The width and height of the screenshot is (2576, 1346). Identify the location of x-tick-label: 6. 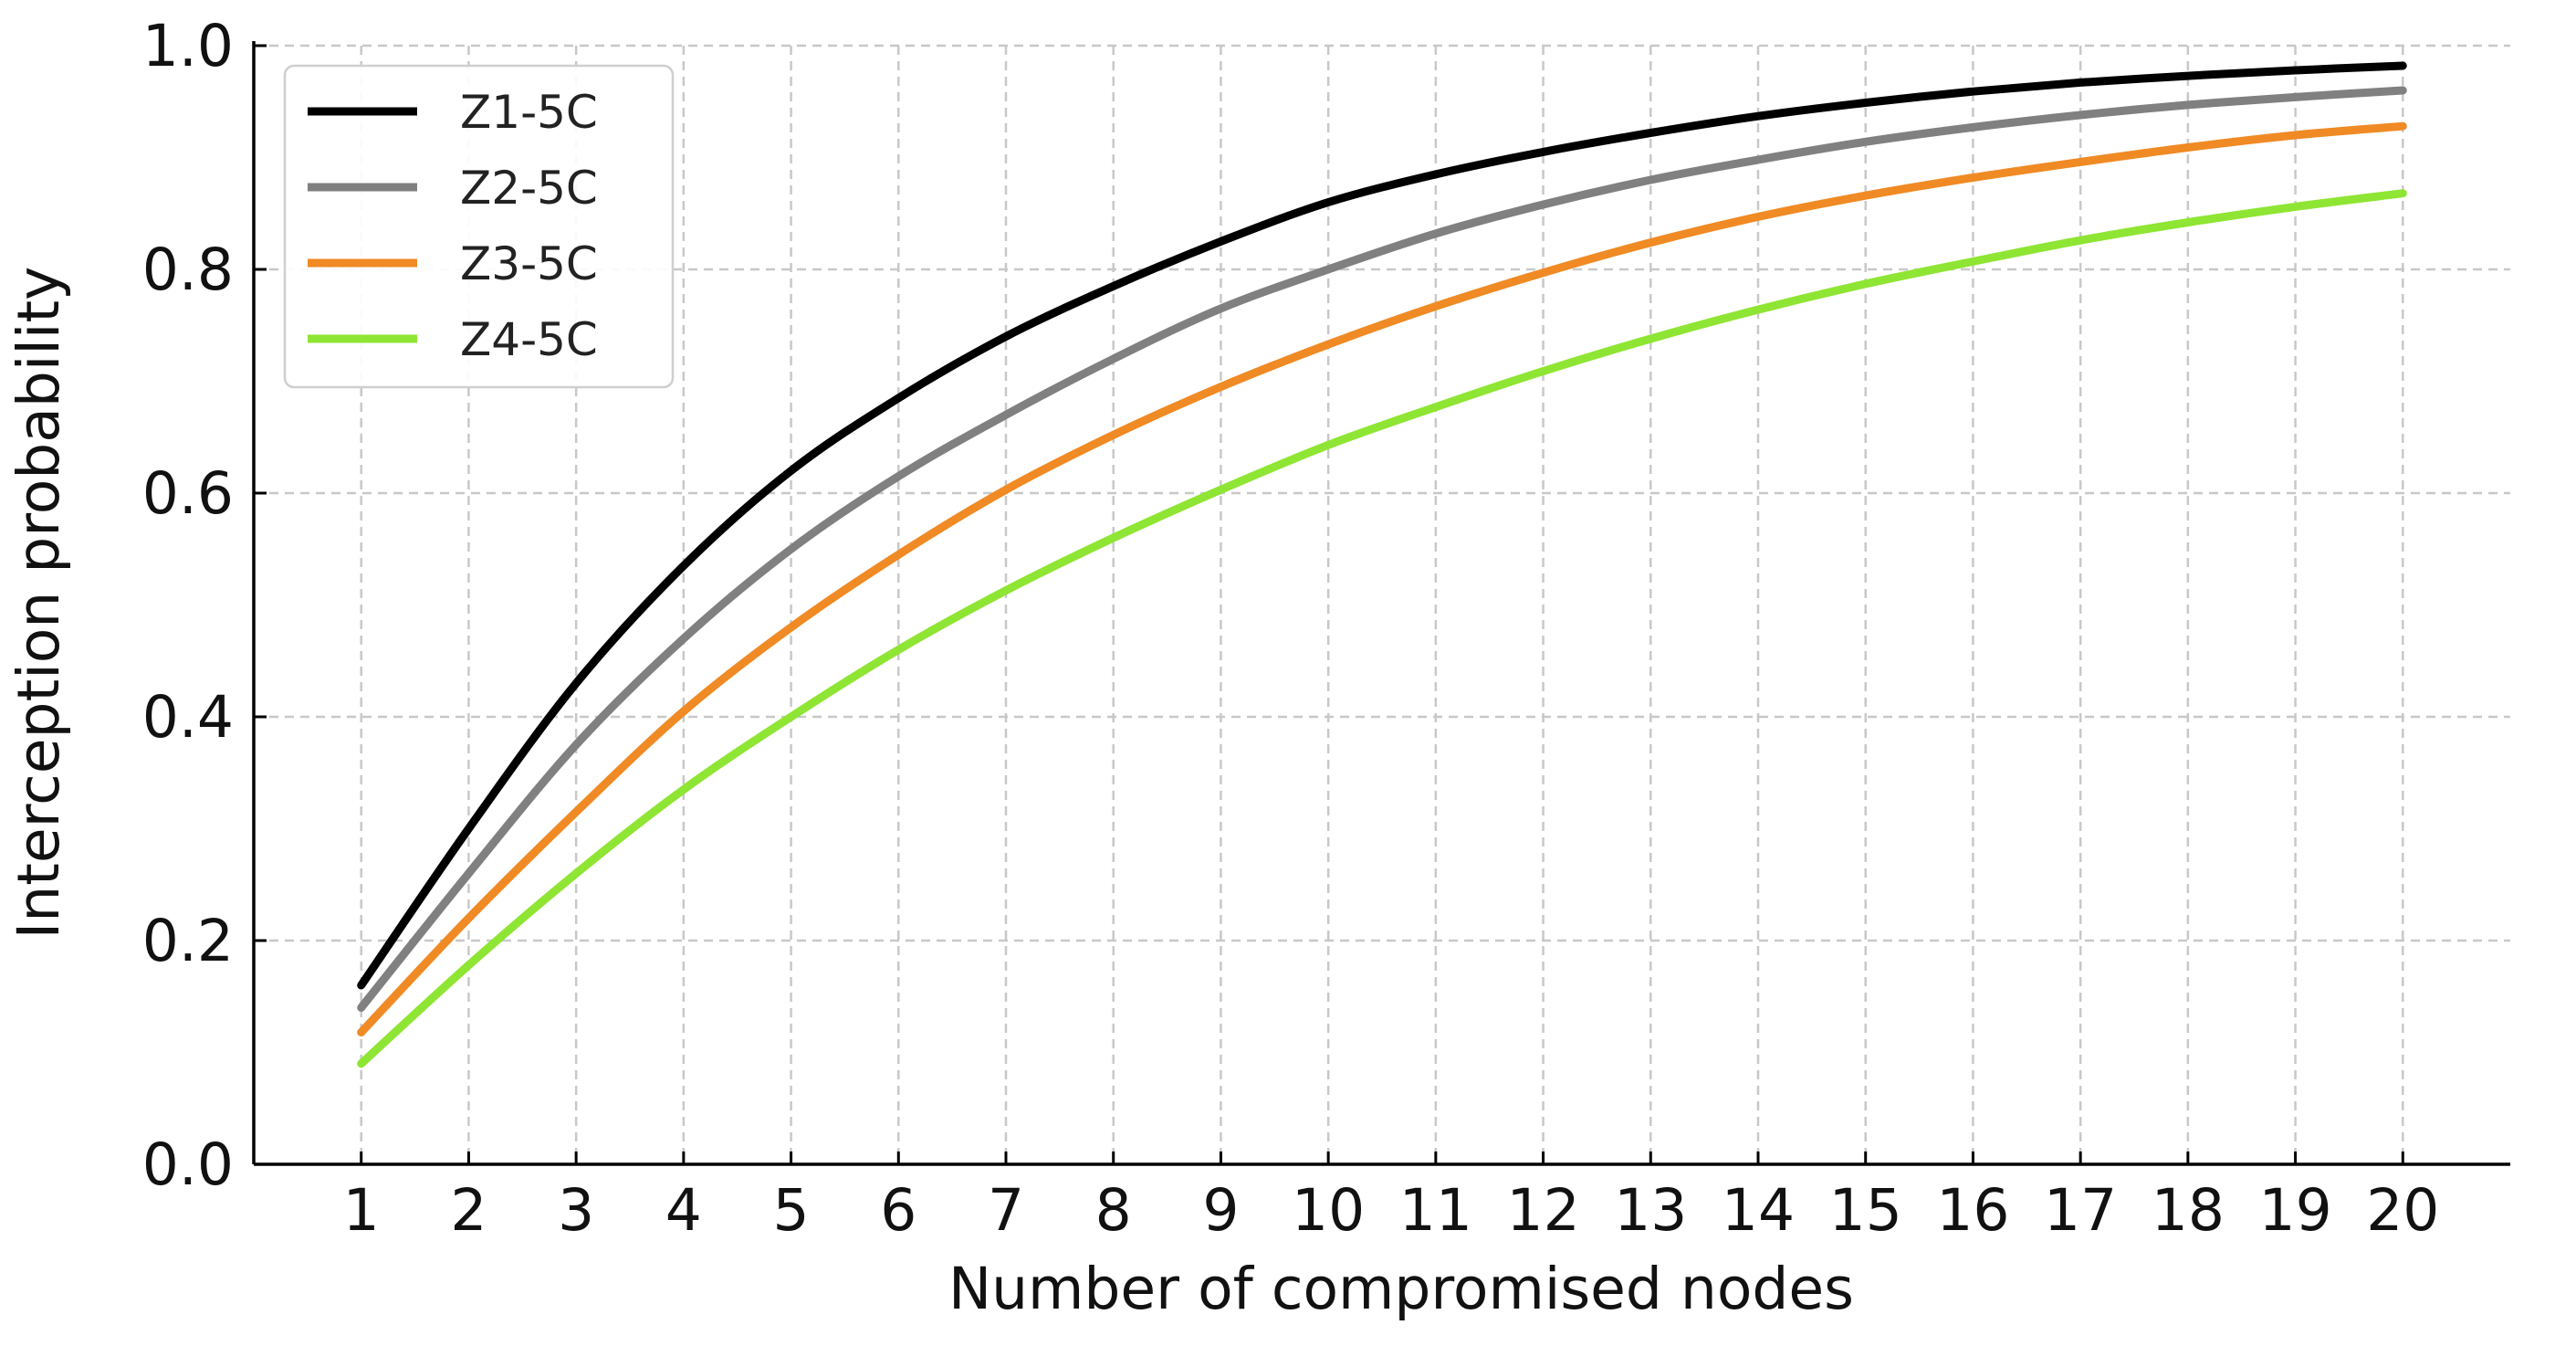
(898, 1210).